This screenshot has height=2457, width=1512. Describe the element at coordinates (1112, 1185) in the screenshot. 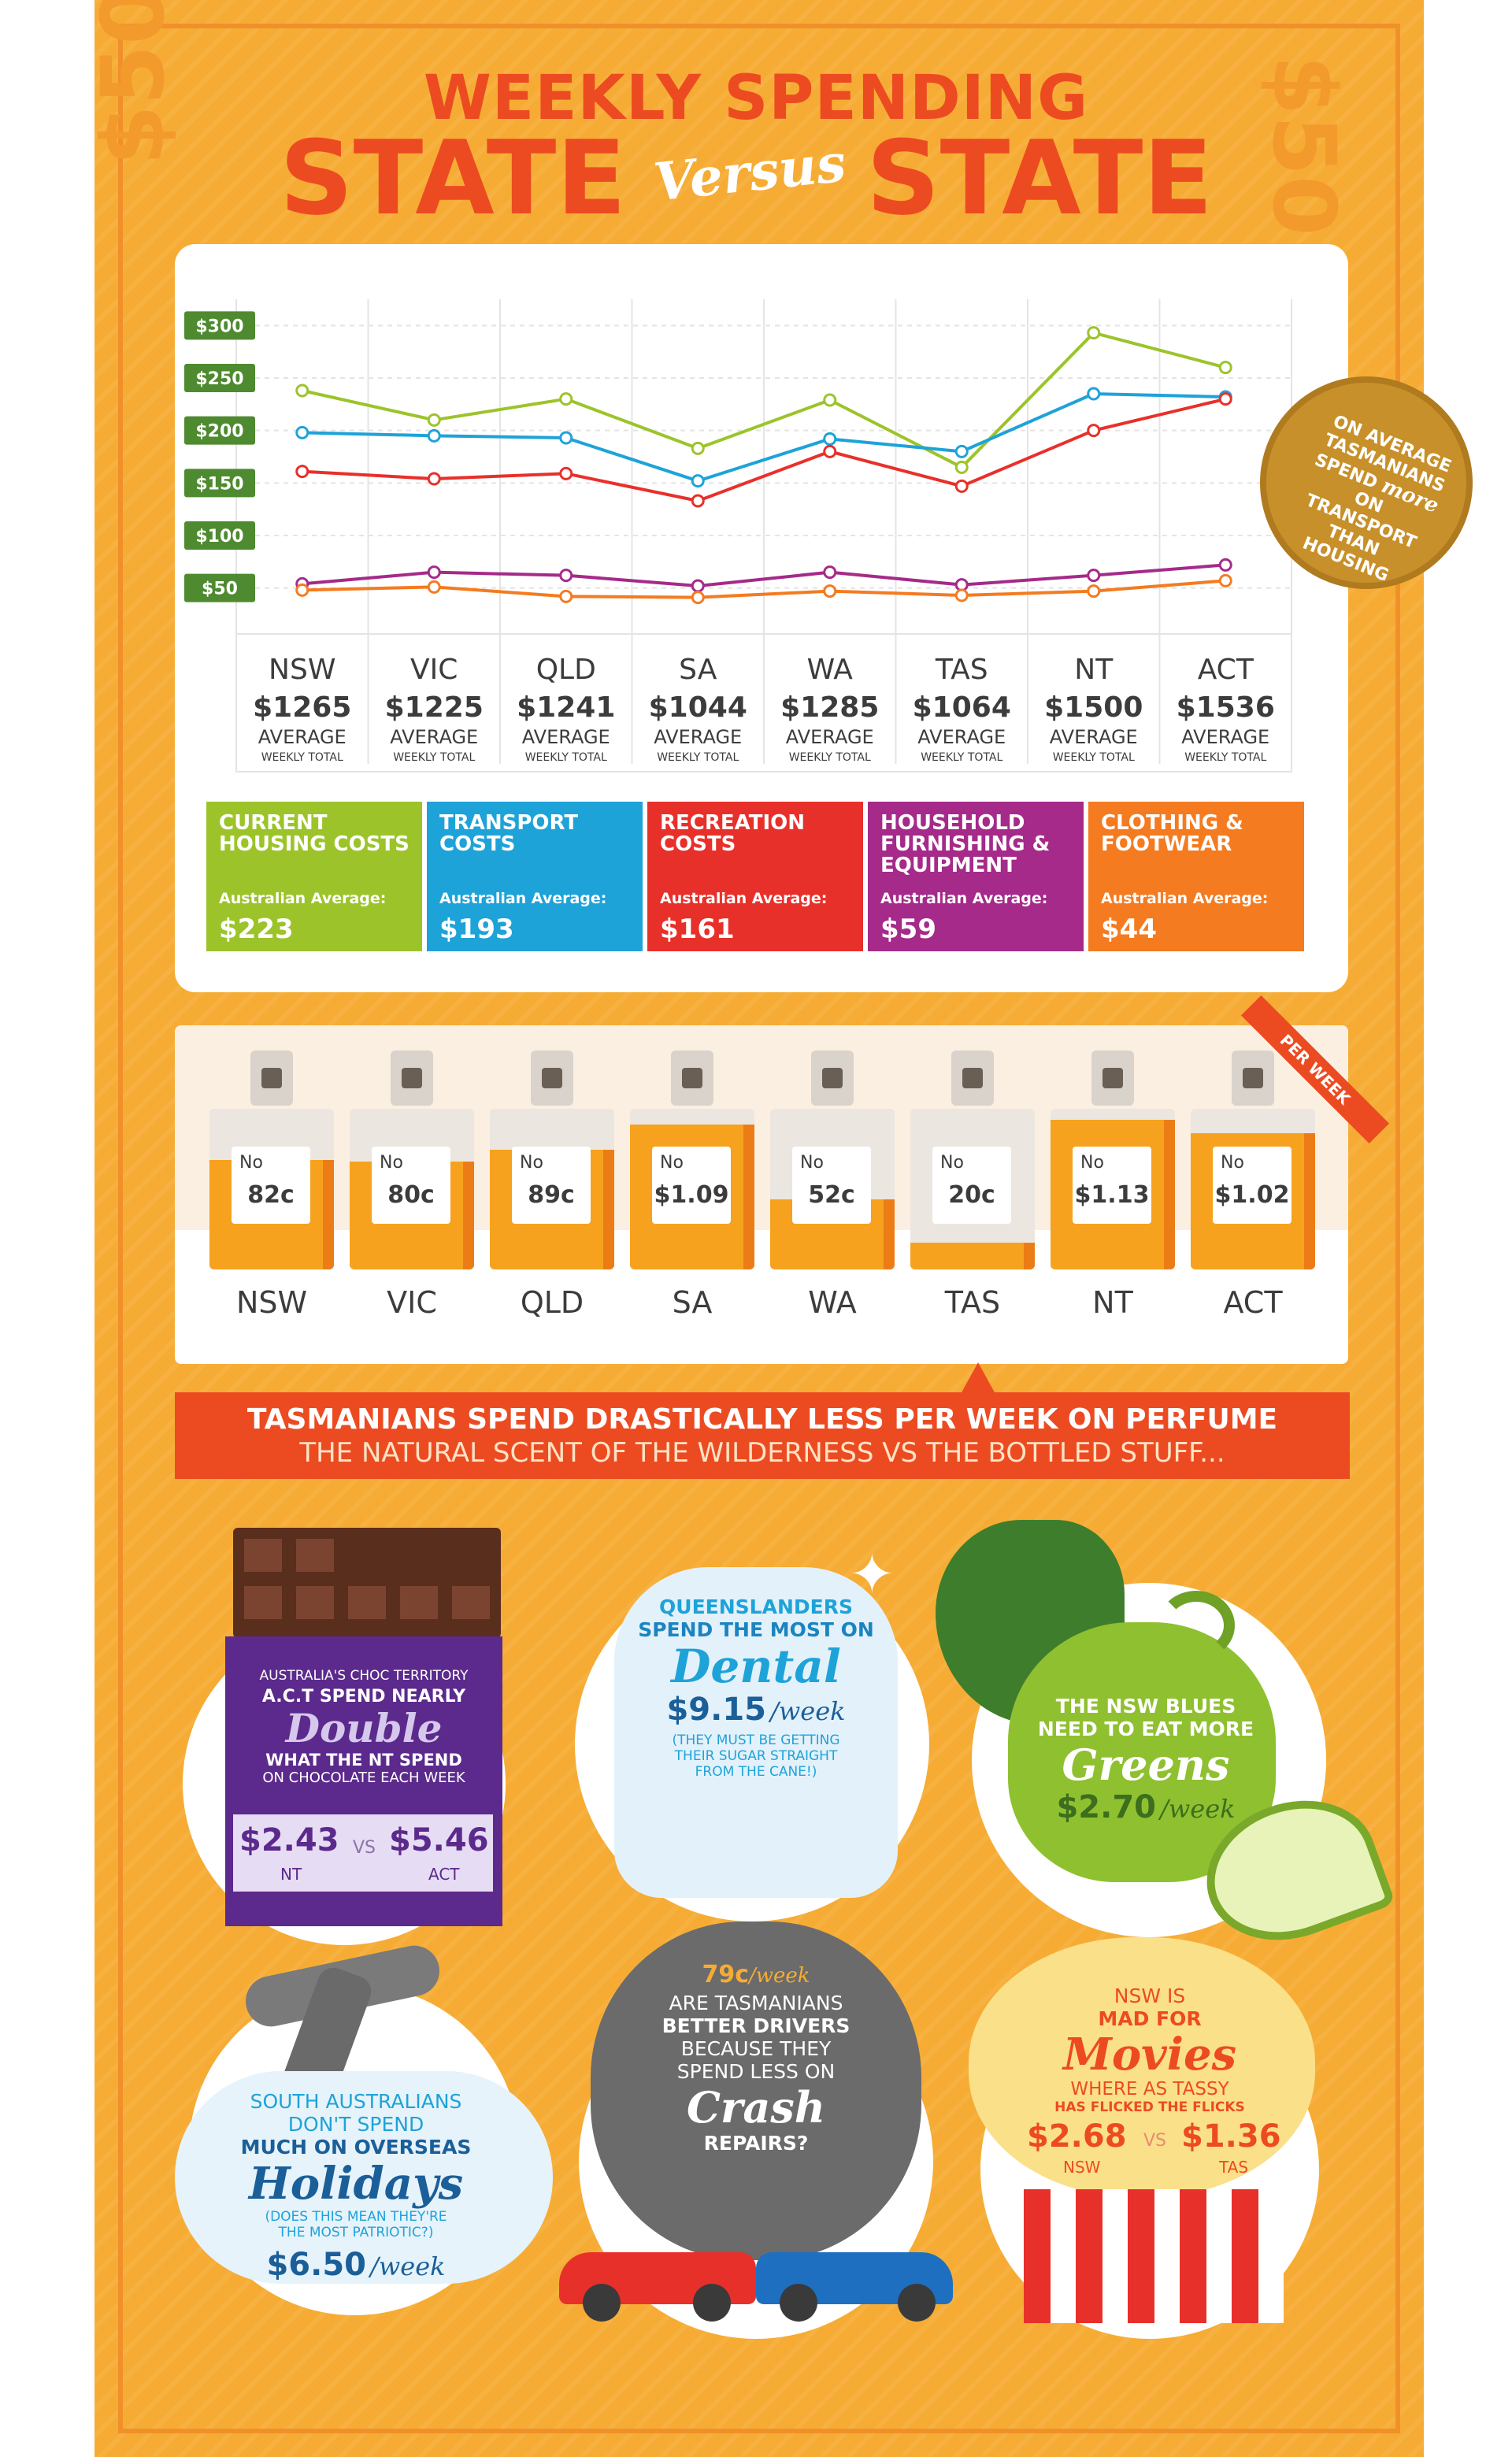

I see `perfume-label: No $1.13` at that location.